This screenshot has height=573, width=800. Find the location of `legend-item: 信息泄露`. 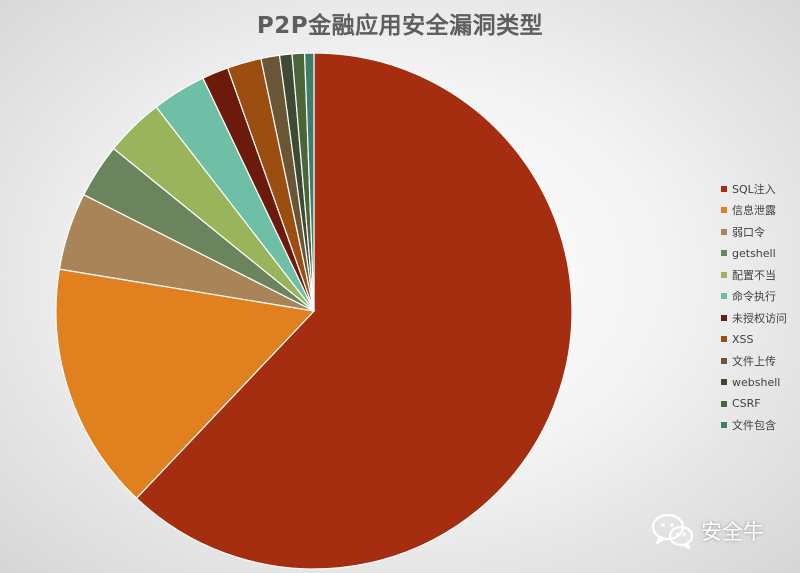

legend-item: 信息泄露 is located at coordinates (760, 211).